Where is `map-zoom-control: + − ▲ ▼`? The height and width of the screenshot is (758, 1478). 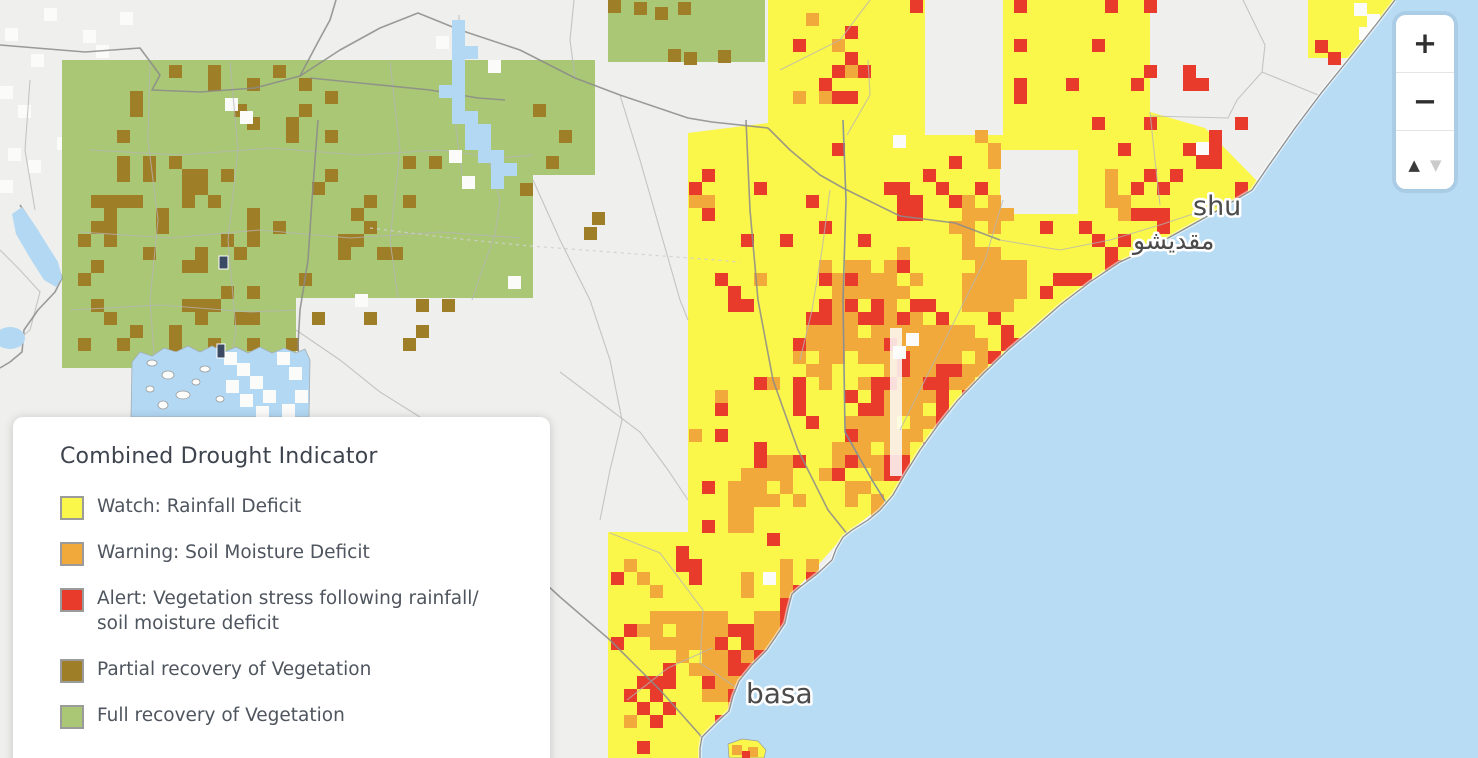 map-zoom-control: + − ▲ ▼ is located at coordinates (1425, 102).